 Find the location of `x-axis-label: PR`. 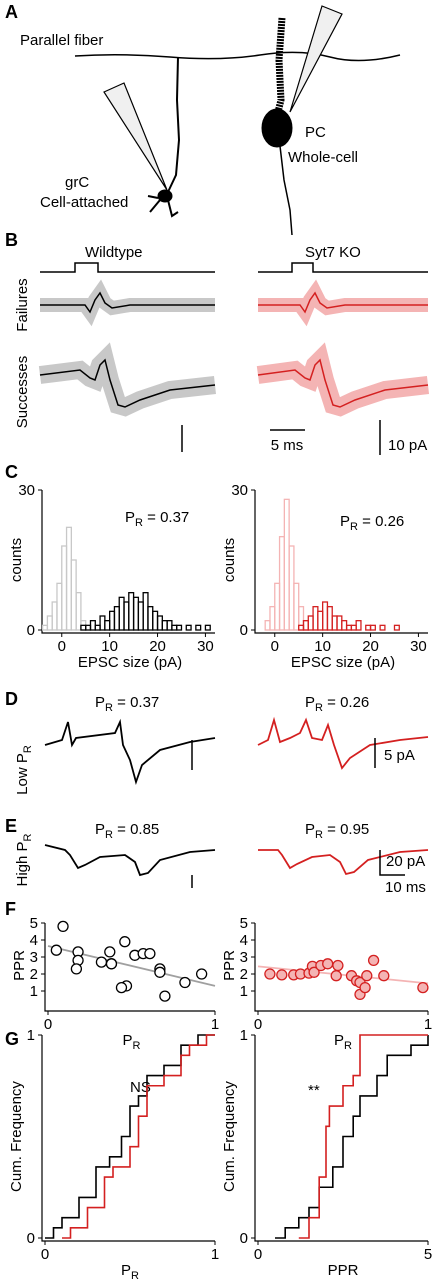

x-axis-label: PR is located at coordinates (132, 1042).